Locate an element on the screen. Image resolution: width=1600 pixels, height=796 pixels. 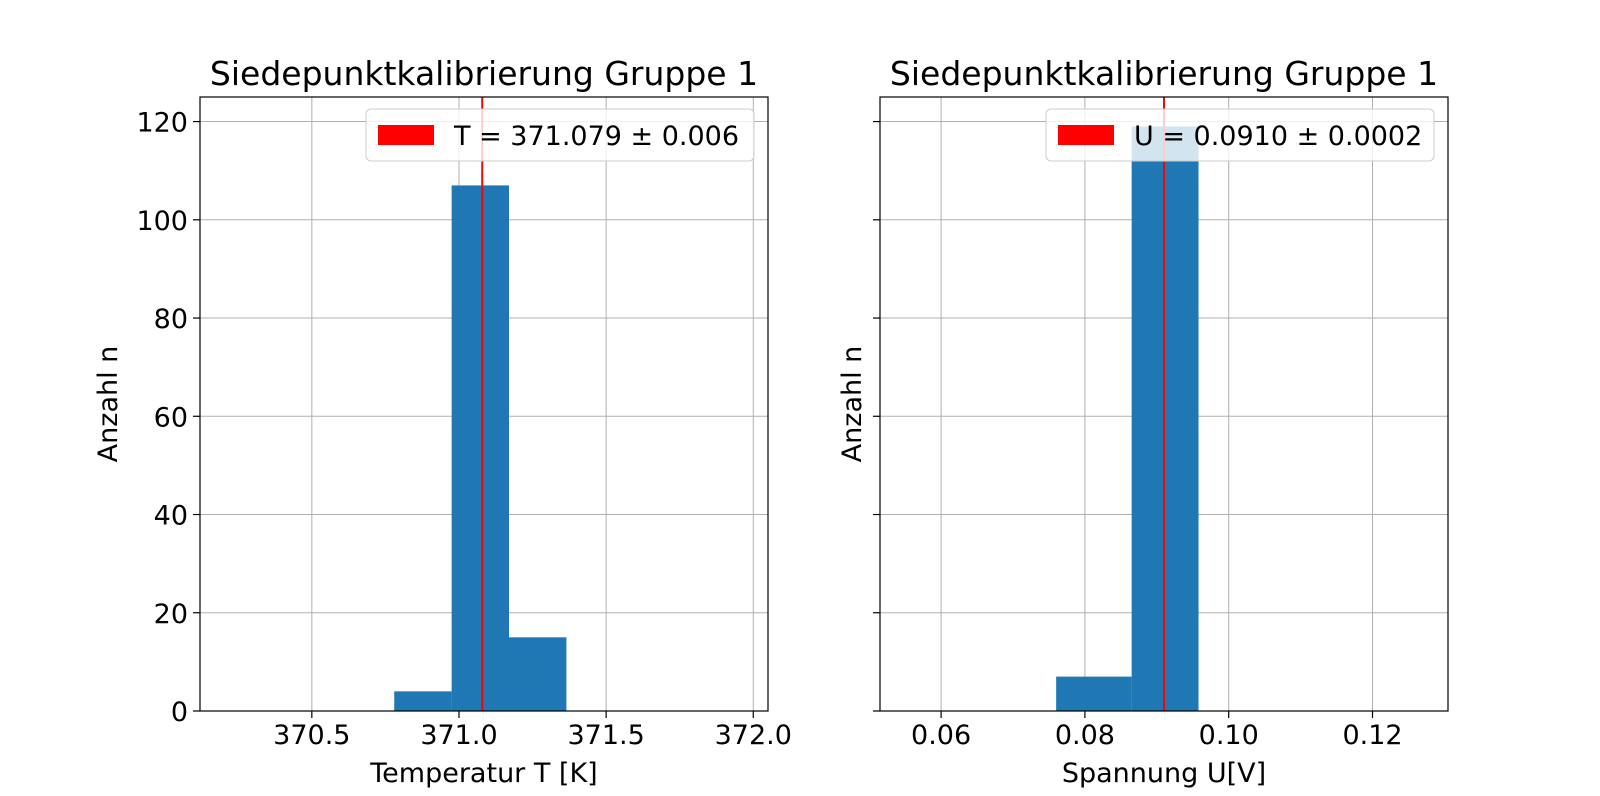
y-tick-label: 100 is located at coordinates (162, 221).